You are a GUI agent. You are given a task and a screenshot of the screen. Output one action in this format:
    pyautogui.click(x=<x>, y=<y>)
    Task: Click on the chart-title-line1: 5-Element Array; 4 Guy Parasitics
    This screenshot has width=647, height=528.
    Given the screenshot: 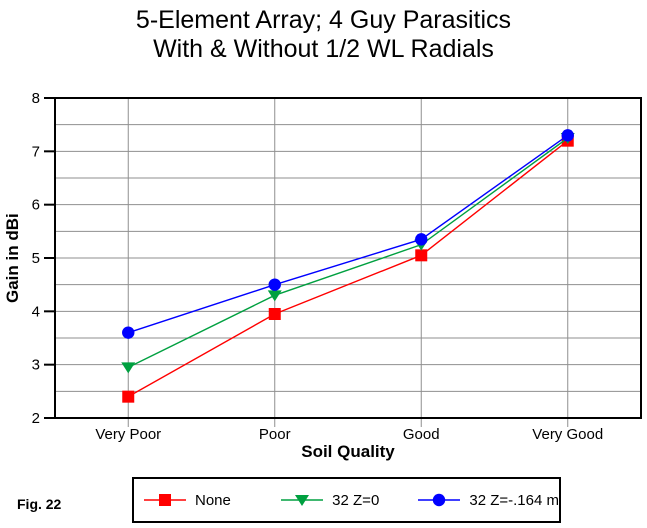 What is the action you would take?
    pyautogui.click(x=323, y=20)
    